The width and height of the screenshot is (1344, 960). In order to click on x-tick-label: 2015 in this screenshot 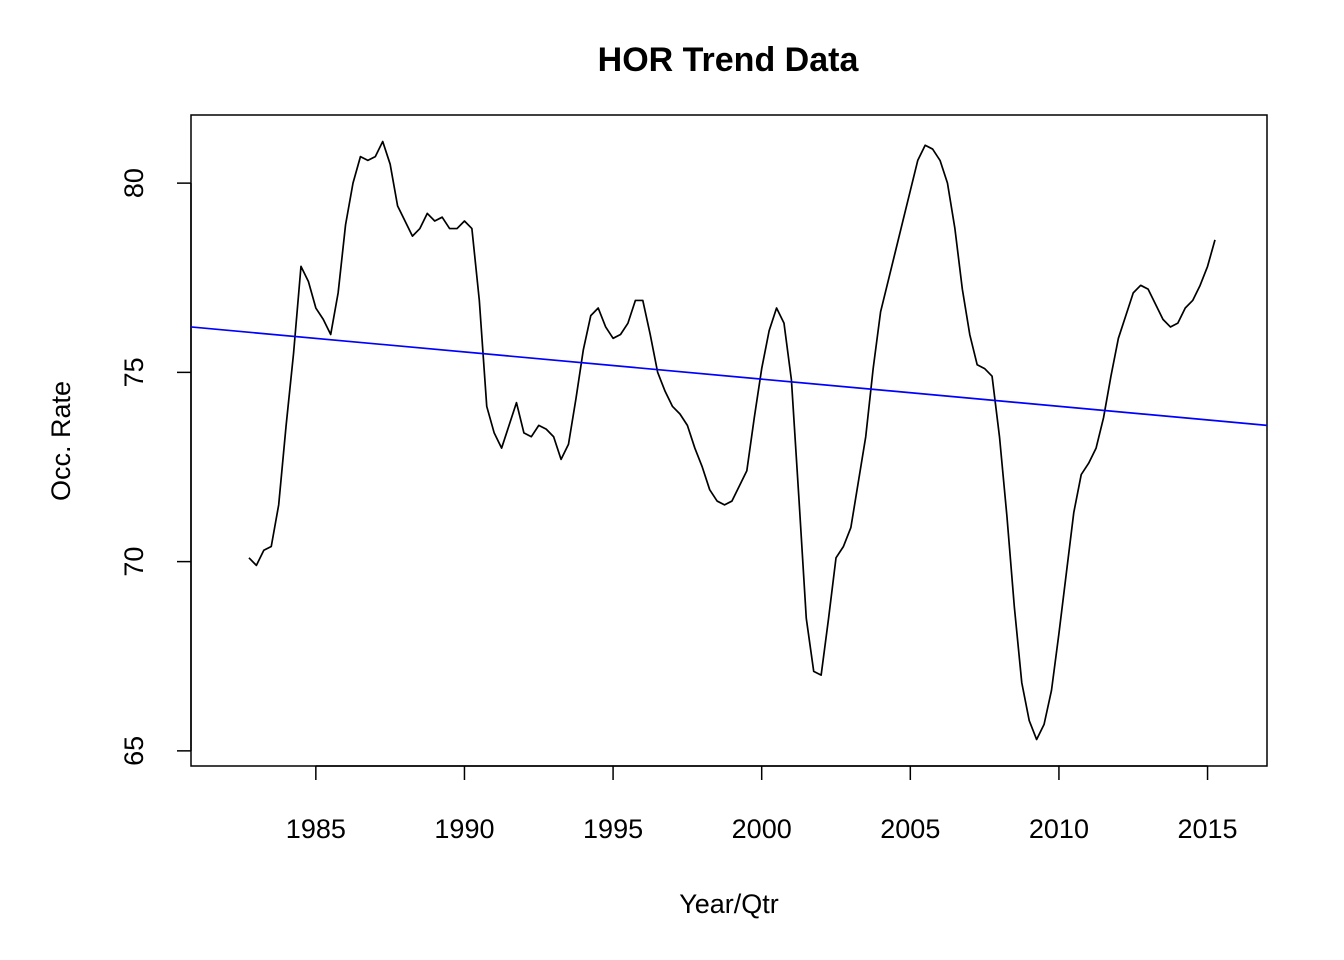, I will do `click(1208, 829)`.